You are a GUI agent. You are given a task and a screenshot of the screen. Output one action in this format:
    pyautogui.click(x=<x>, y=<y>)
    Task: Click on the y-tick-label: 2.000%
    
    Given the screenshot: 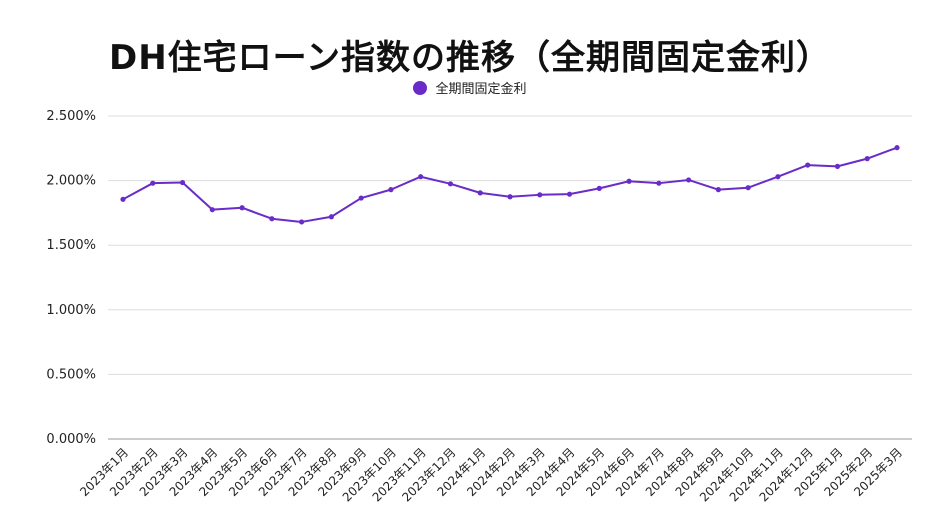 What is the action you would take?
    pyautogui.click(x=71, y=181)
    